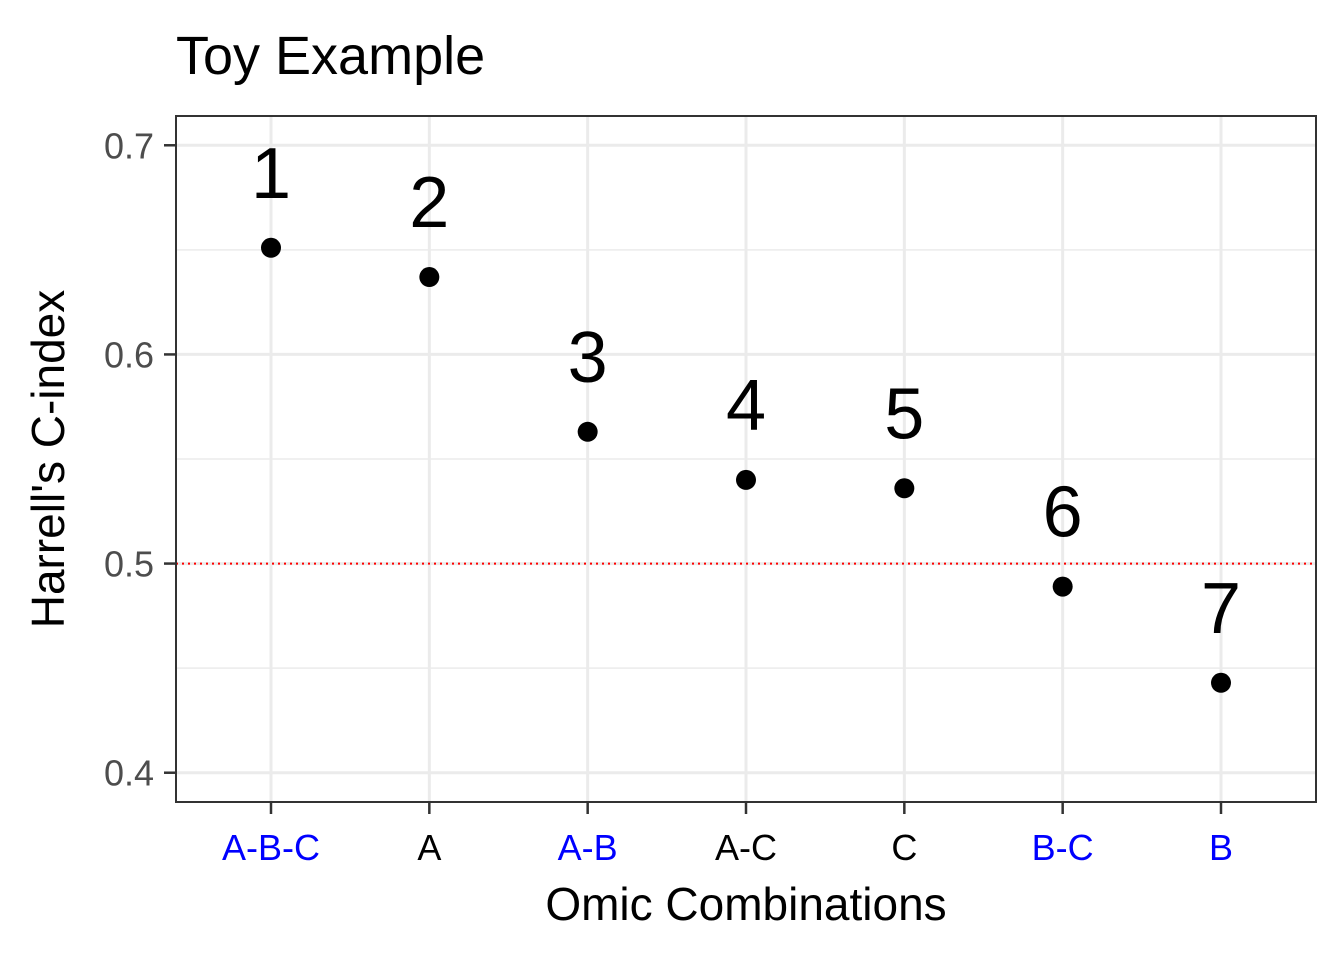 This screenshot has width=1344, height=965. I want to click on rank-label: 3, so click(588, 358).